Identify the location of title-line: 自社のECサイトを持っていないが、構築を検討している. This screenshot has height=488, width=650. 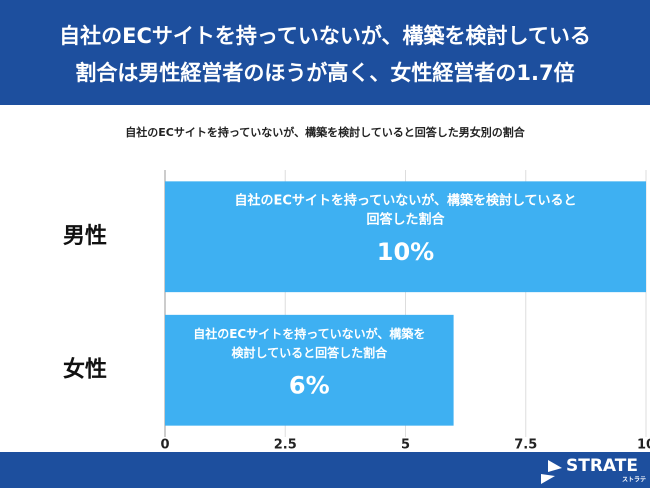
(325, 36).